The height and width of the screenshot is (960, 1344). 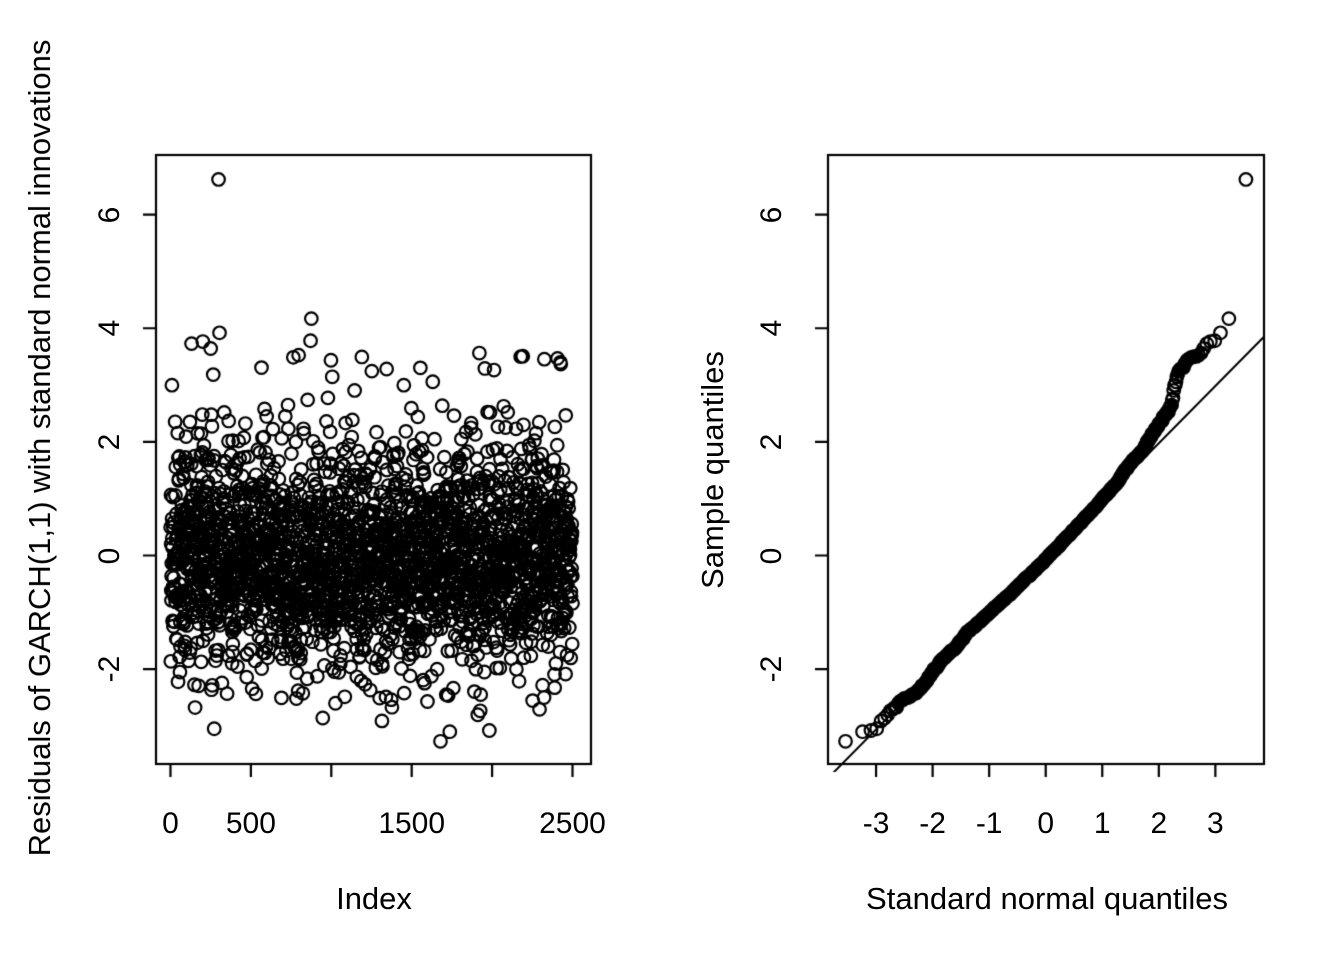 What do you see at coordinates (412, 823) in the screenshot?
I see `x-tick-label: 1500` at bounding box center [412, 823].